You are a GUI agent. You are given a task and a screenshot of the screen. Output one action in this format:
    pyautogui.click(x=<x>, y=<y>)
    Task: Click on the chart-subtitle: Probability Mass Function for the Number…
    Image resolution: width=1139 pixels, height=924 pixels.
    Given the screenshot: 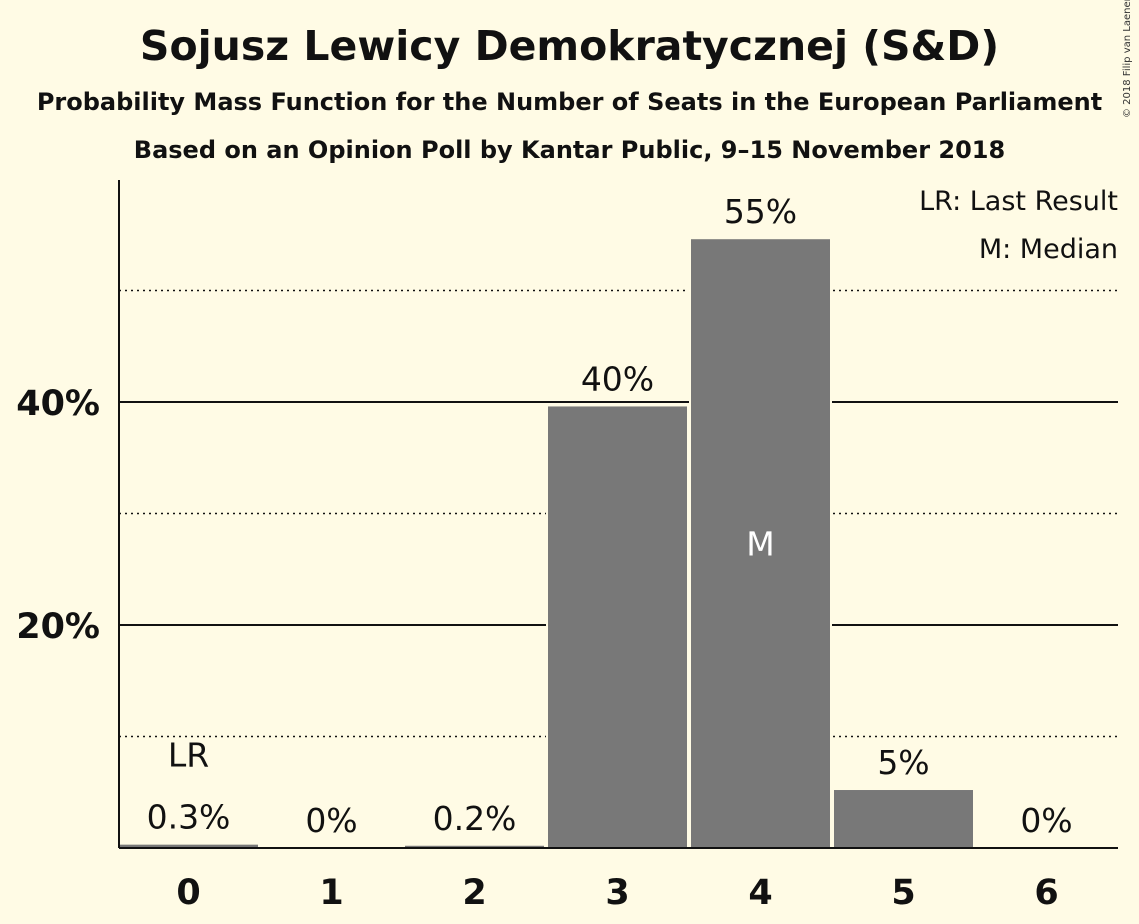 What is the action you would take?
    pyautogui.click(x=569, y=102)
    